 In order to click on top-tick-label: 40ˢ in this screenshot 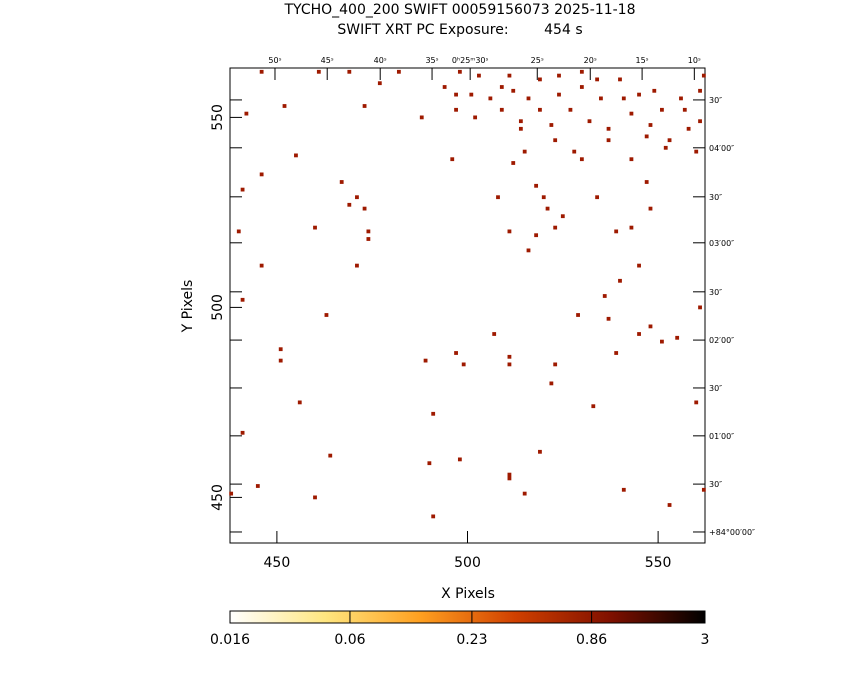, I will do `click(380, 60)`.